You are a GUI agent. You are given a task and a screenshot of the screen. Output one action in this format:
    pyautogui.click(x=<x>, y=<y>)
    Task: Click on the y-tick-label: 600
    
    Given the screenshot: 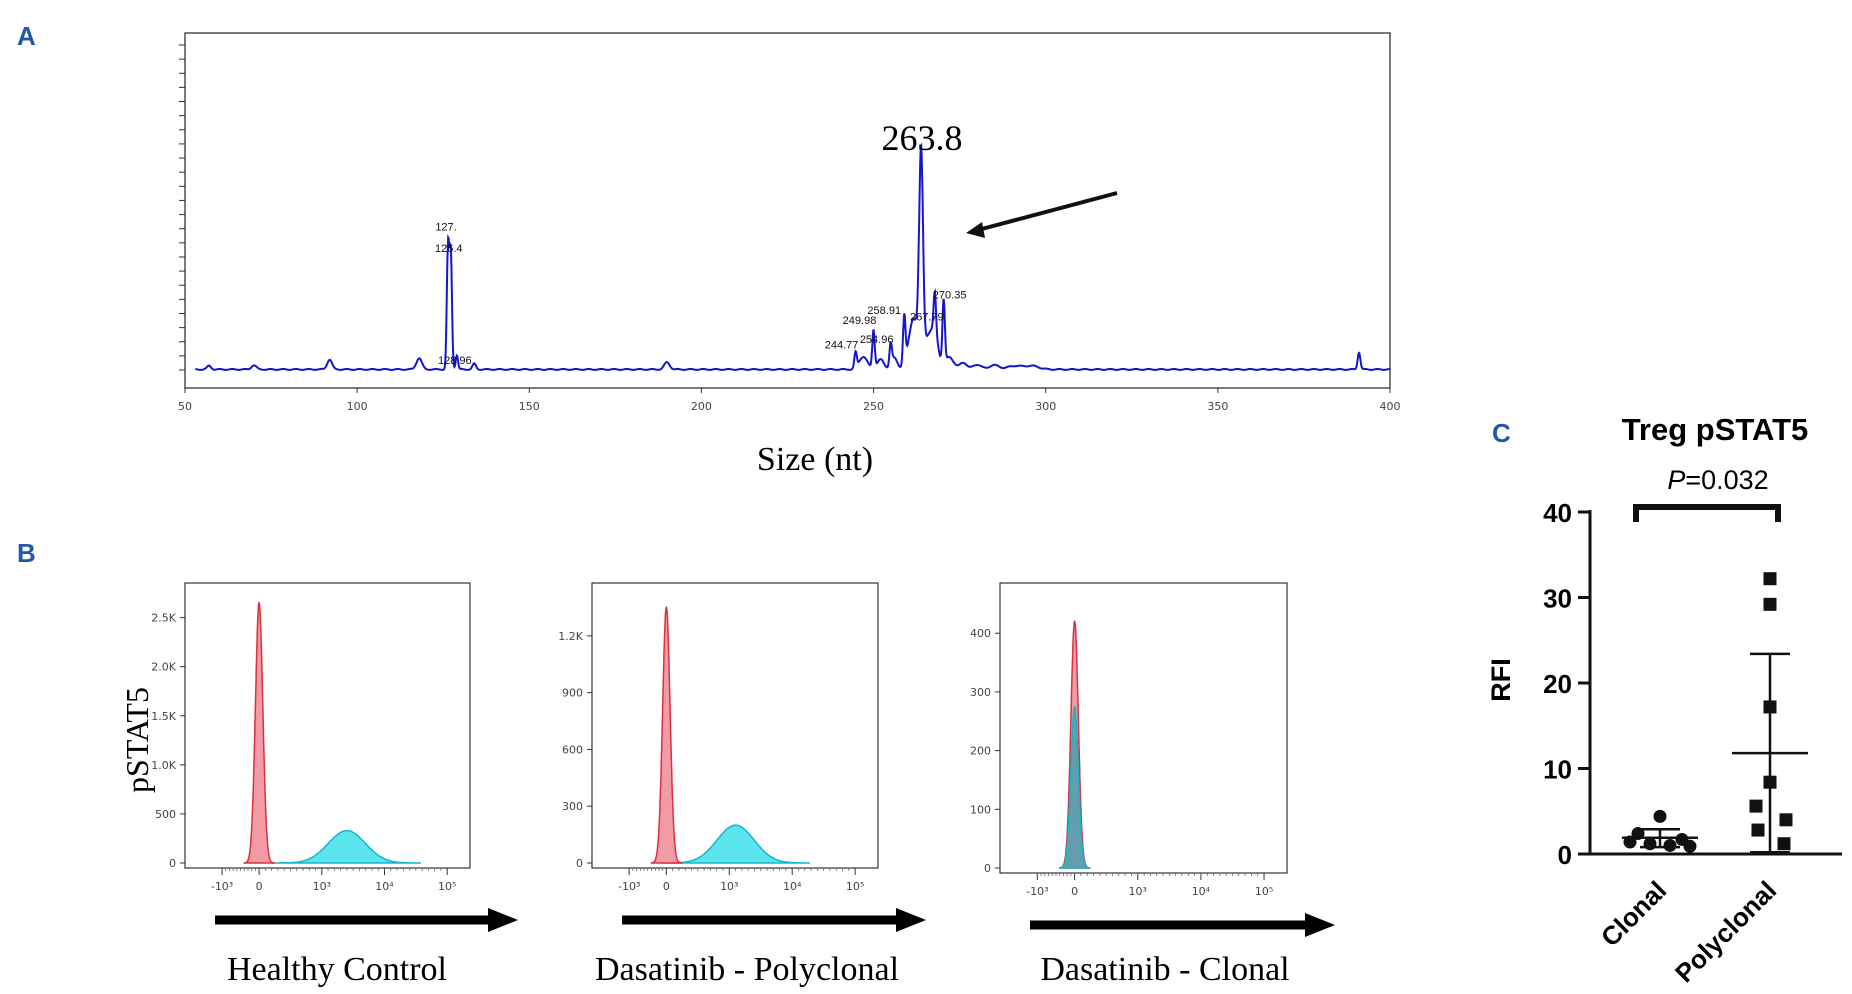 What is the action you would take?
    pyautogui.click(x=572, y=749)
    